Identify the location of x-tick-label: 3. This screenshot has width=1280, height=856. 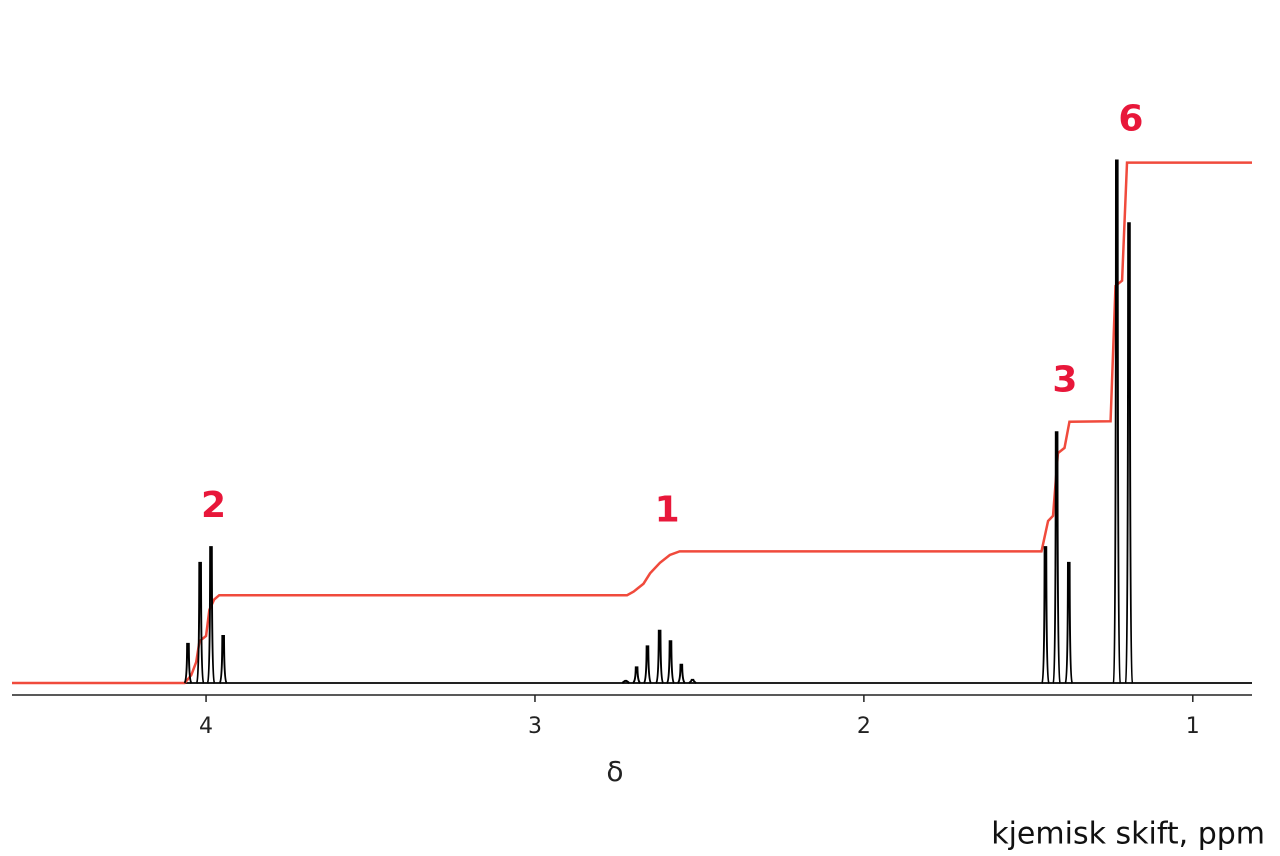
(535, 726).